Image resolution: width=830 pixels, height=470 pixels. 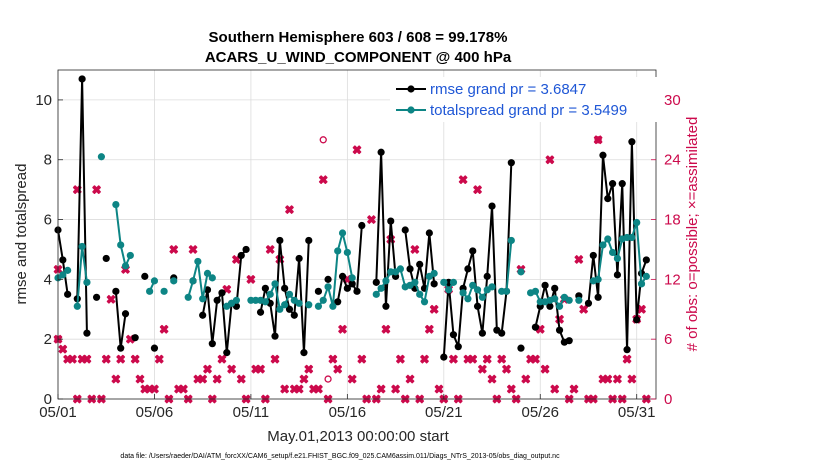 What do you see at coordinates (672, 220) in the screenshot?
I see `y2-tick-label: 18` at bounding box center [672, 220].